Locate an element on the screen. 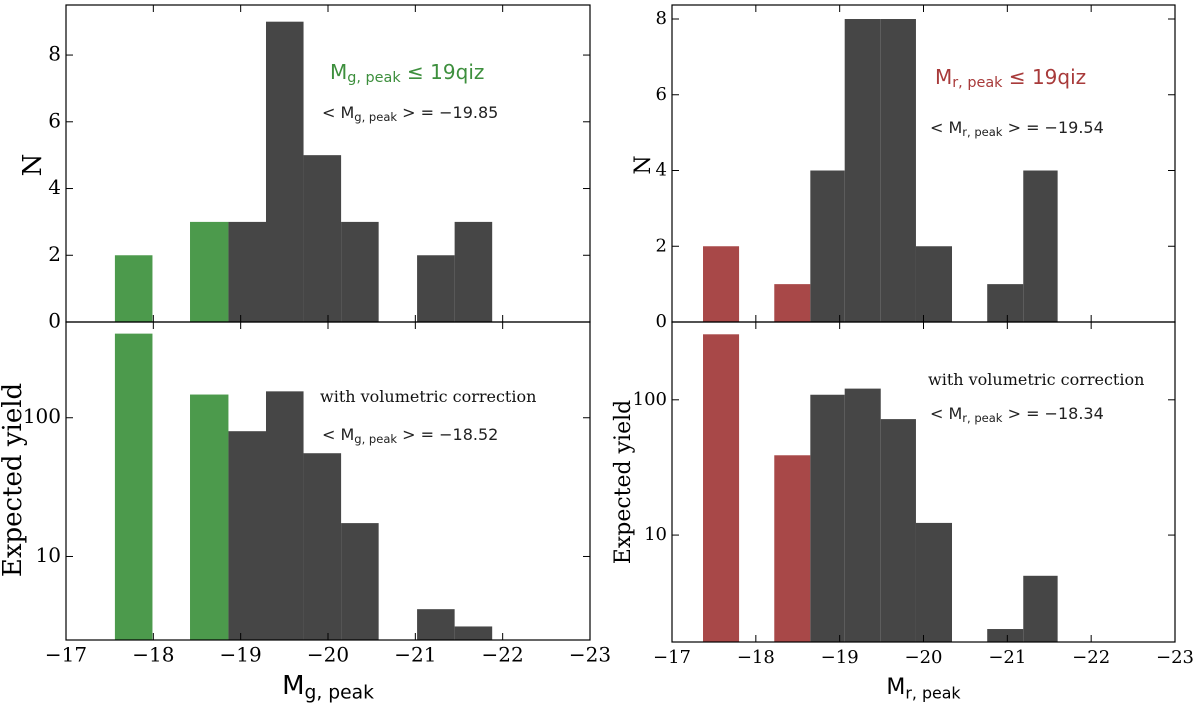 The image size is (1200, 707). text-part: > = −18.52 is located at coordinates (447, 434).